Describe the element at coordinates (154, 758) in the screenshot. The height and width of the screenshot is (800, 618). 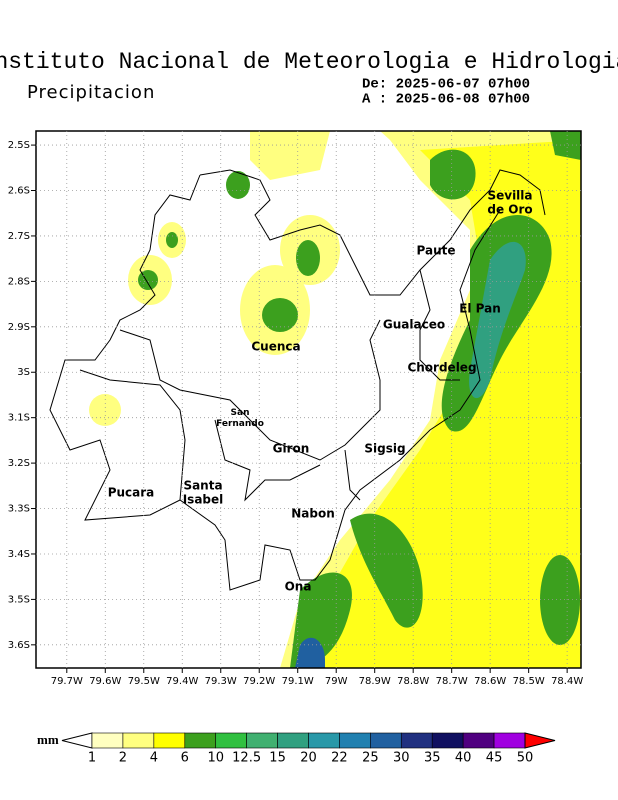
I see `colorbar-label: 4` at that location.